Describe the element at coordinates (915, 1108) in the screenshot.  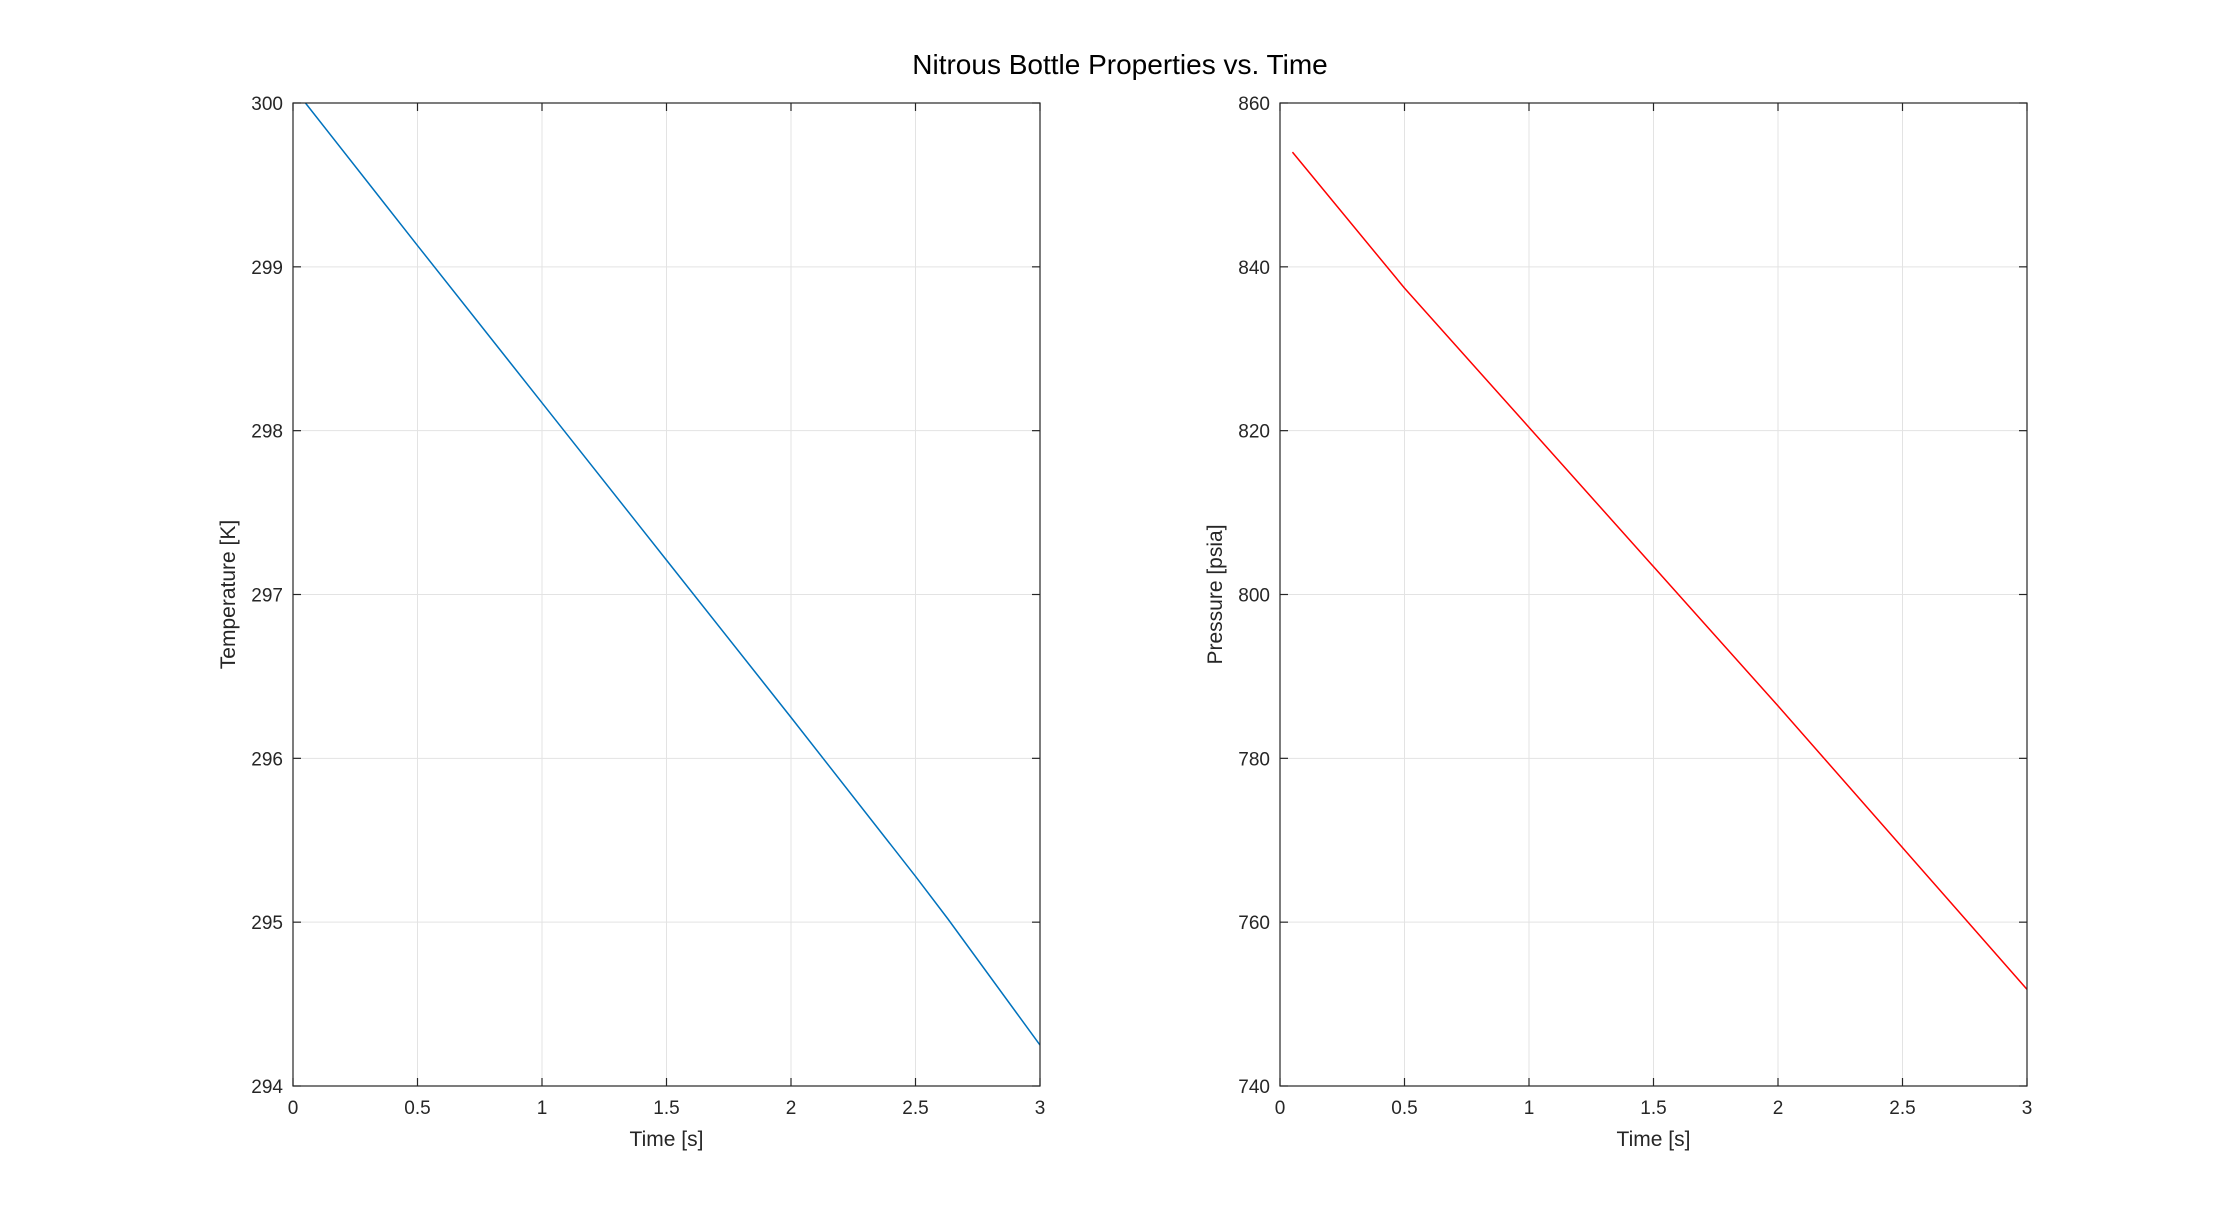
I see `temperature-x-tick-label: 2.5` at that location.